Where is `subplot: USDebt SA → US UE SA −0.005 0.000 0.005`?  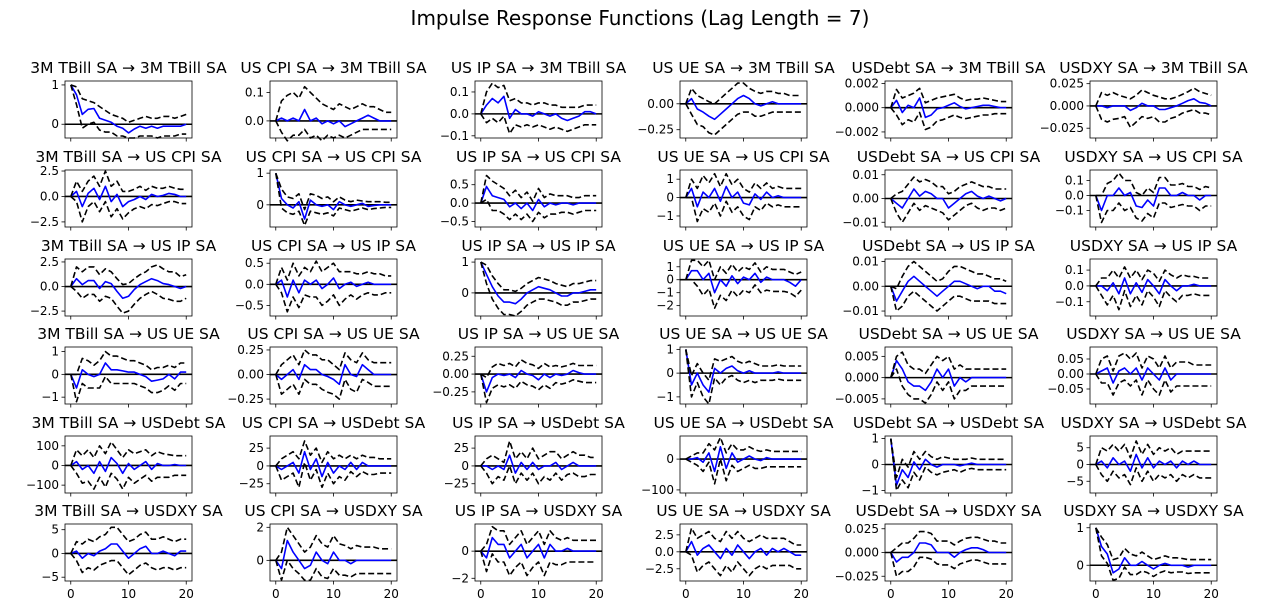 subplot: USDebt SA → US UE SA −0.005 0.000 0.005 is located at coordinates (937, 366).